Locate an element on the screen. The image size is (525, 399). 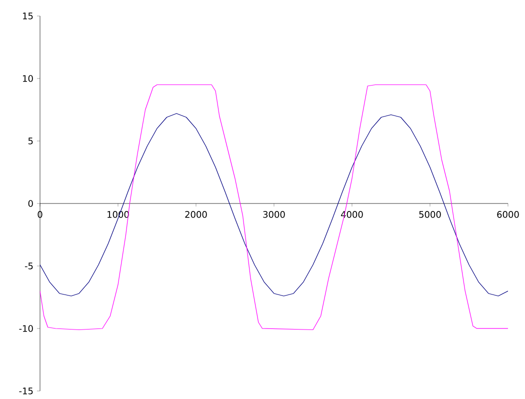
y-tick-label: 15 is located at coordinates (28, 16).